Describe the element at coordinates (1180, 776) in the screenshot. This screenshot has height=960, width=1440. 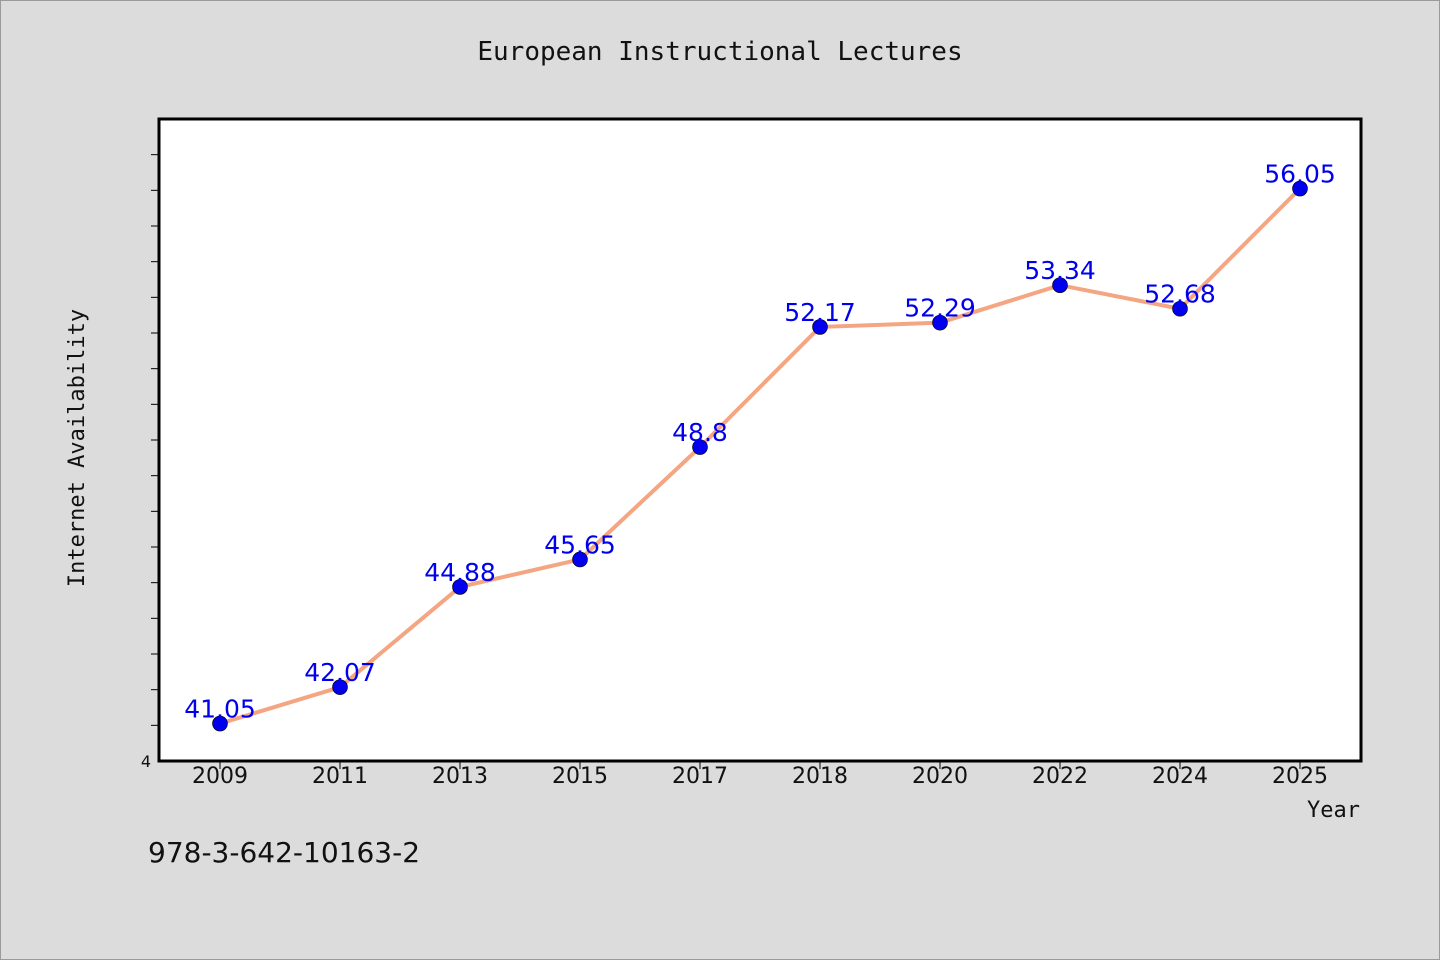
I see `x-tick-label: 2024` at that location.